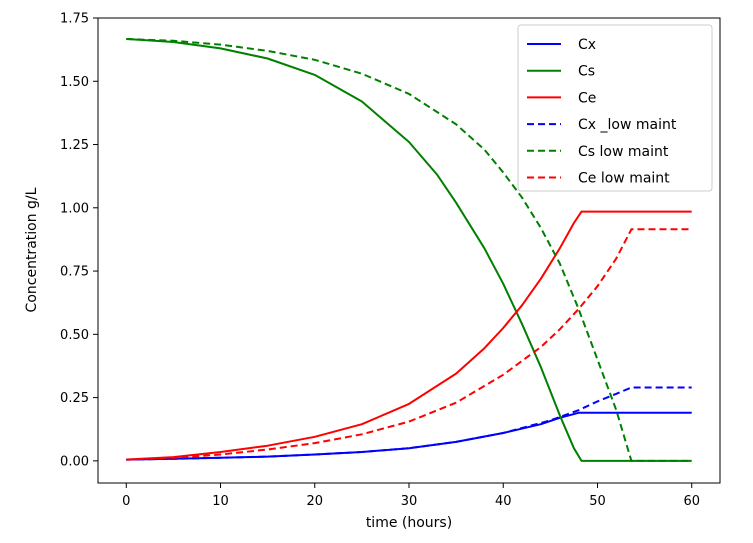 Image resolution: width=753 pixels, height=543 pixels. Describe the element at coordinates (79, 240) in the screenshot. I see `y-axis: 0.00 0.25 0.50 0.75 1.00 1.25 1.50 1.75` at that location.